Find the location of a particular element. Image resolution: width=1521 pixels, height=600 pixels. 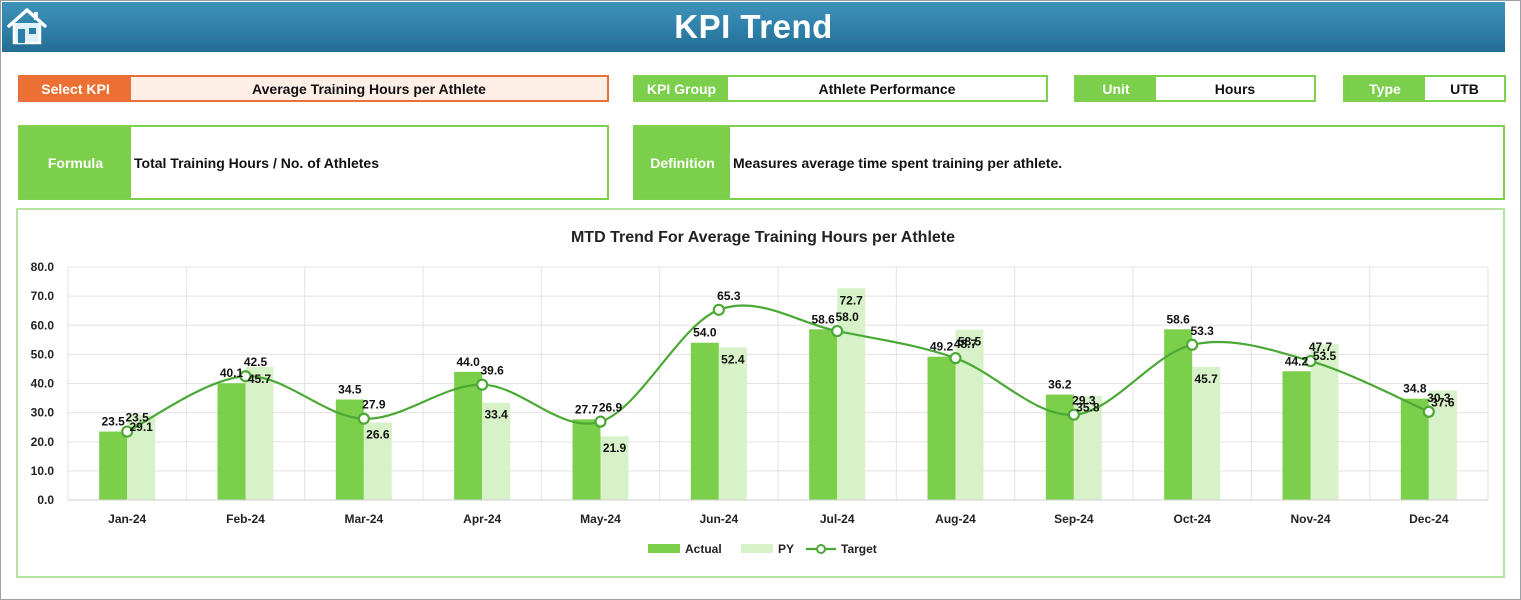

py-data-label: 52.4 is located at coordinates (733, 359).